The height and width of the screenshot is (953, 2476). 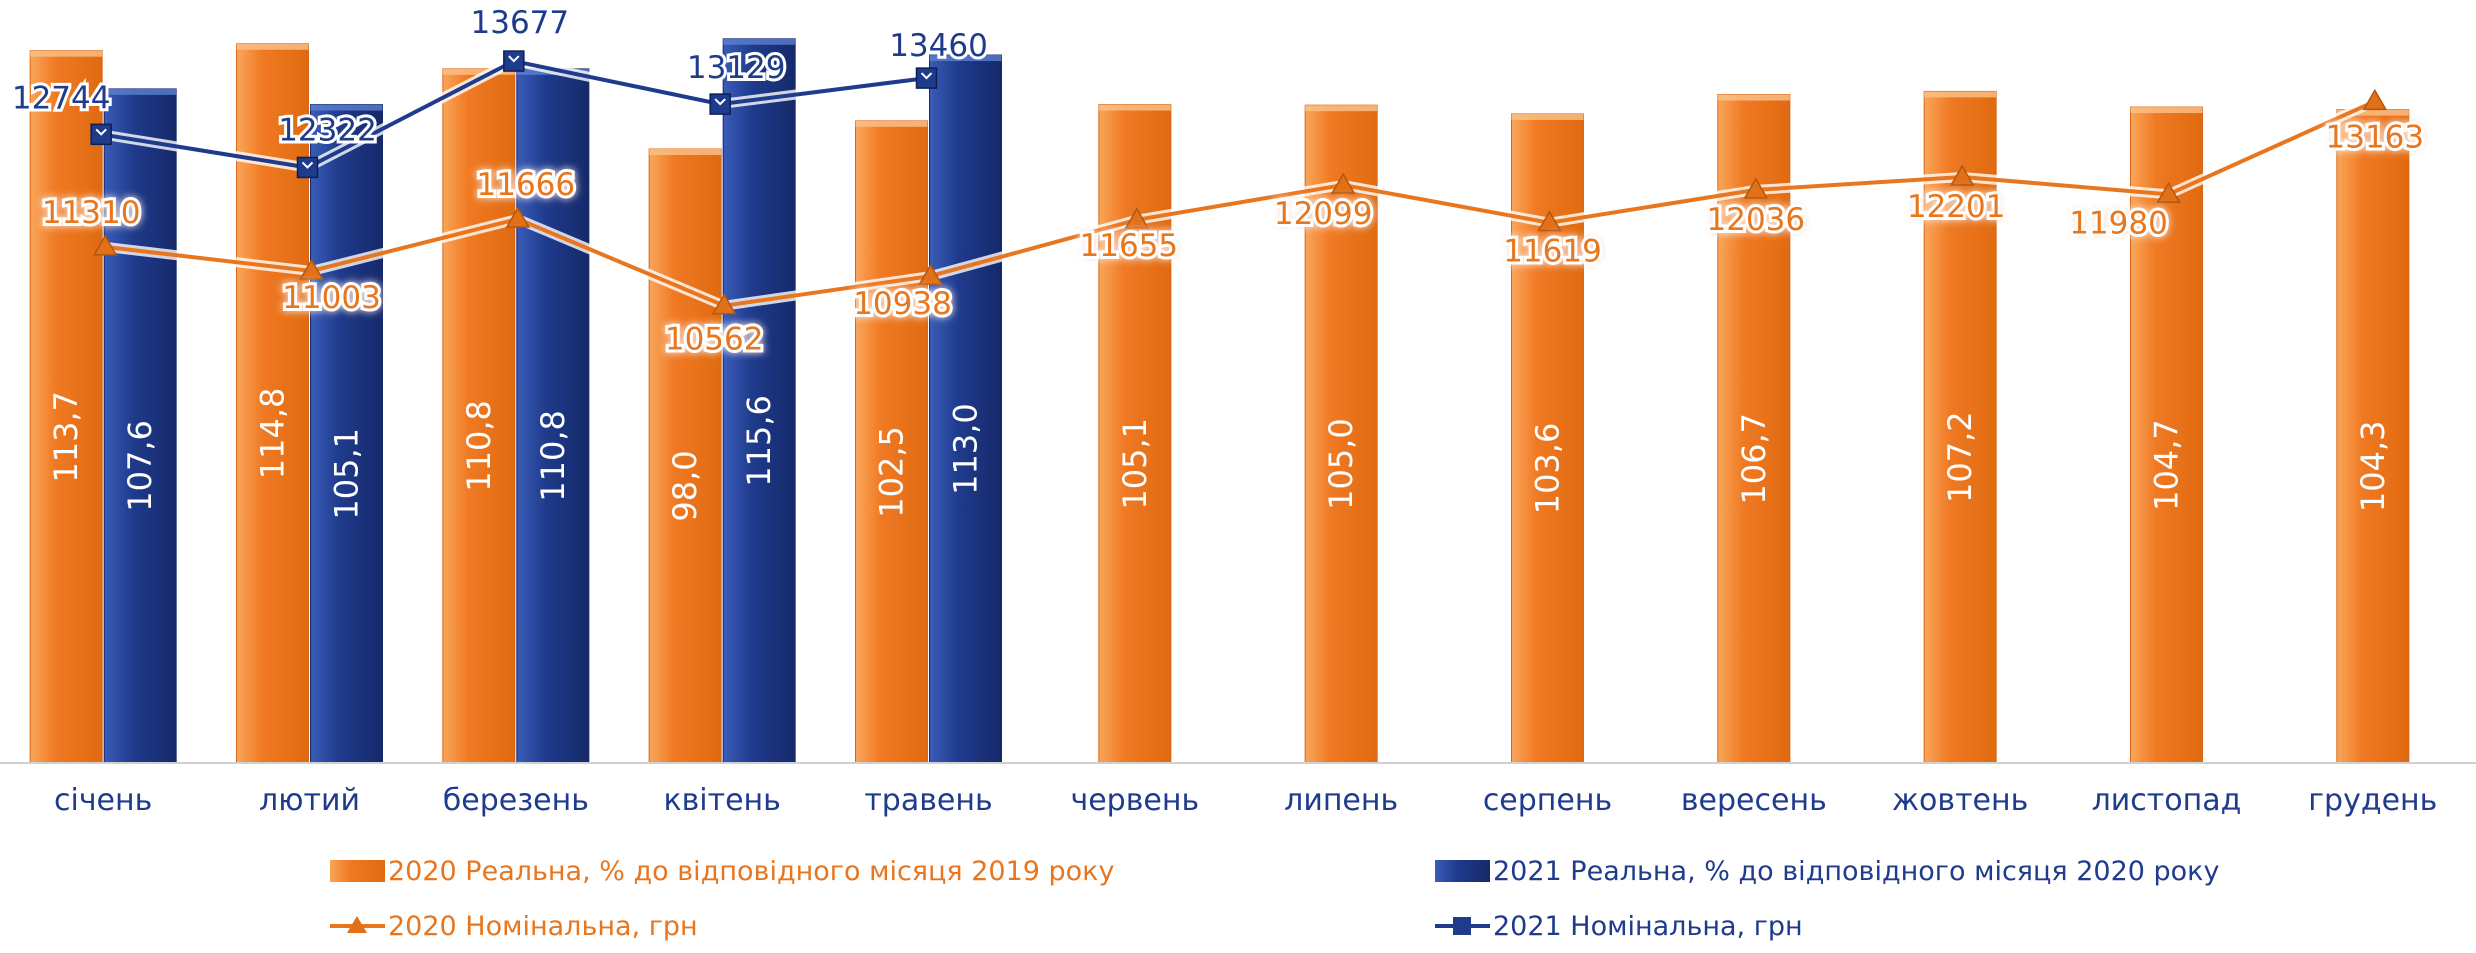 What do you see at coordinates (1134, 800) in the screenshot?
I see `x-tick-label-6: червень` at bounding box center [1134, 800].